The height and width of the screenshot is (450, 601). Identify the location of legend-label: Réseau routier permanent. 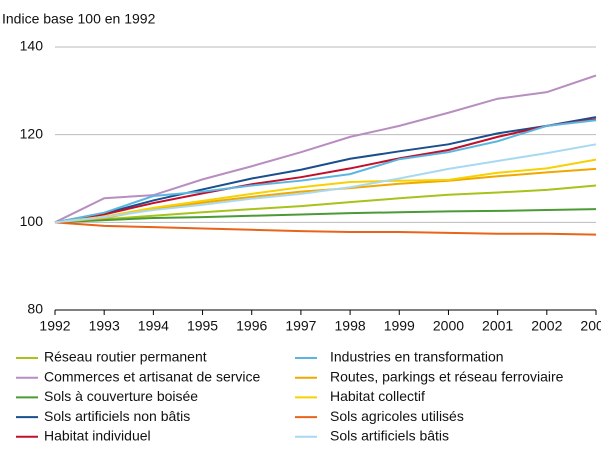
(125, 357).